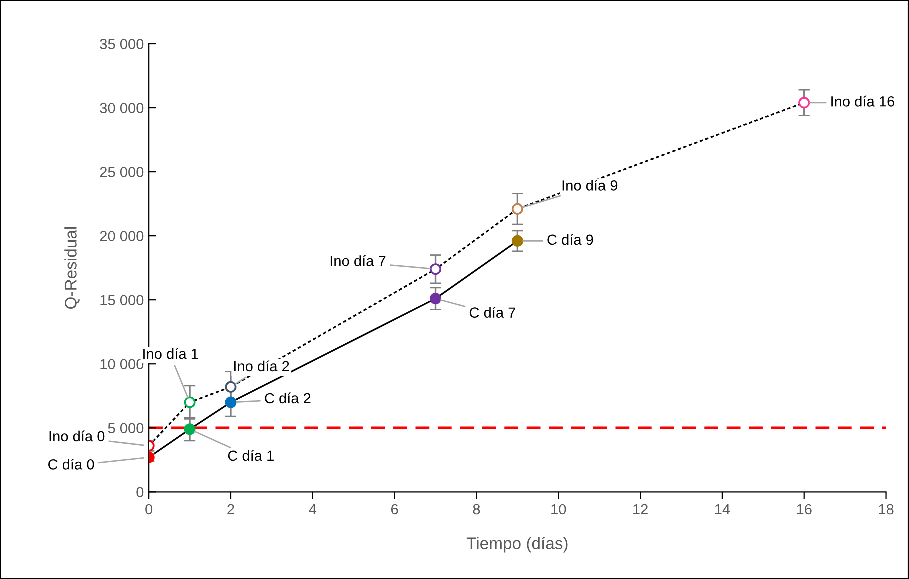 The height and width of the screenshot is (579, 909). What do you see at coordinates (559, 509) in the screenshot?
I see `x-tick-label: 10` at bounding box center [559, 509].